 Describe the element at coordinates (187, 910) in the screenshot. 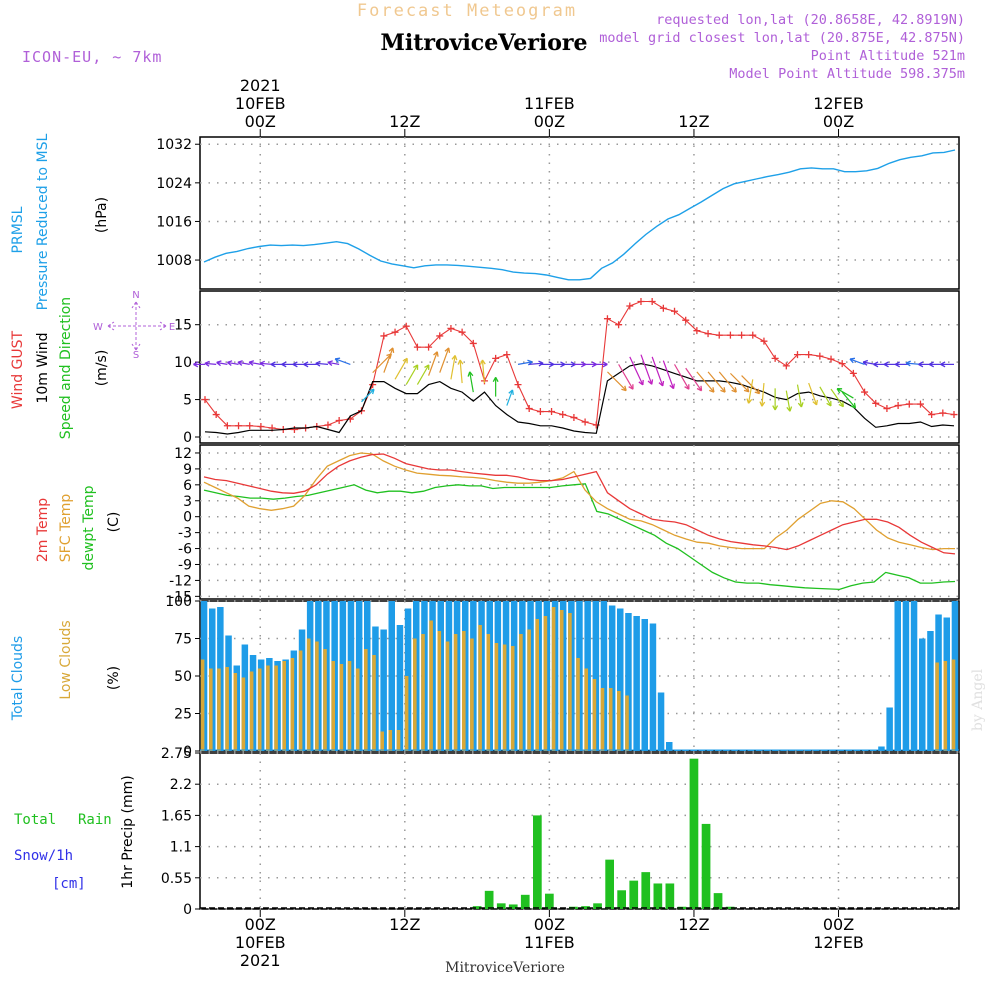

I see `precip-ytick-label: 0` at that location.